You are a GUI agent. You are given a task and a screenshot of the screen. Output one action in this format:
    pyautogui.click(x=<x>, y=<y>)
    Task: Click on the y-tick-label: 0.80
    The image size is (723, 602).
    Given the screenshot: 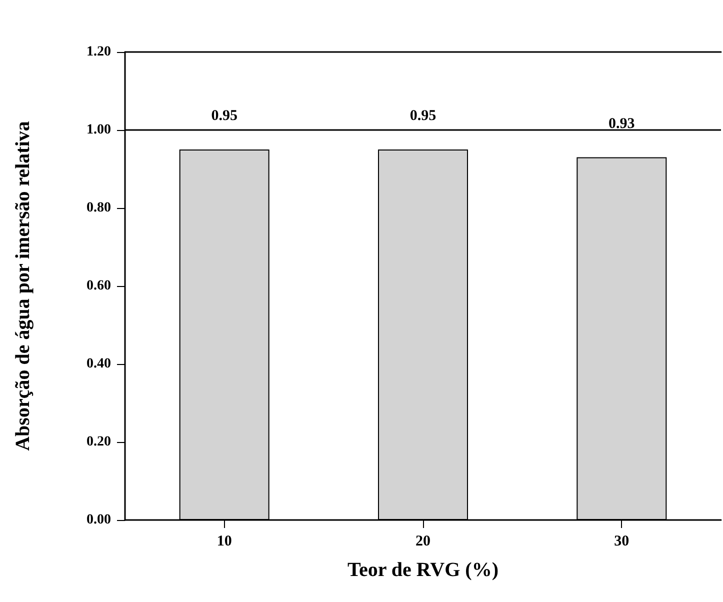 What is the action you would take?
    pyautogui.click(x=98, y=208)
    